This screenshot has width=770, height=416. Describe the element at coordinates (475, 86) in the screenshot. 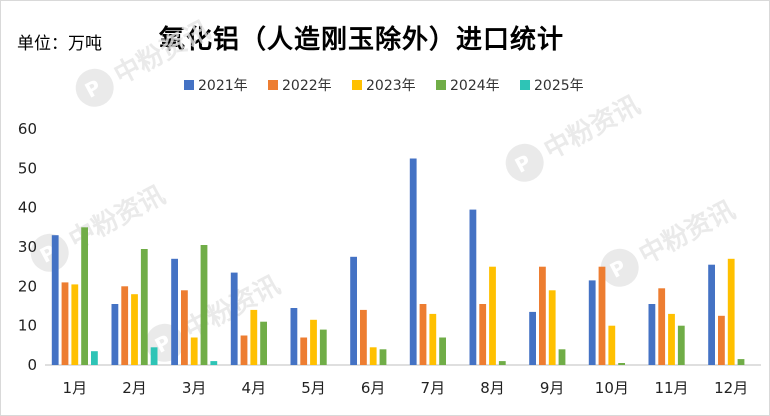

I see `legend-label: 2024年` at that location.